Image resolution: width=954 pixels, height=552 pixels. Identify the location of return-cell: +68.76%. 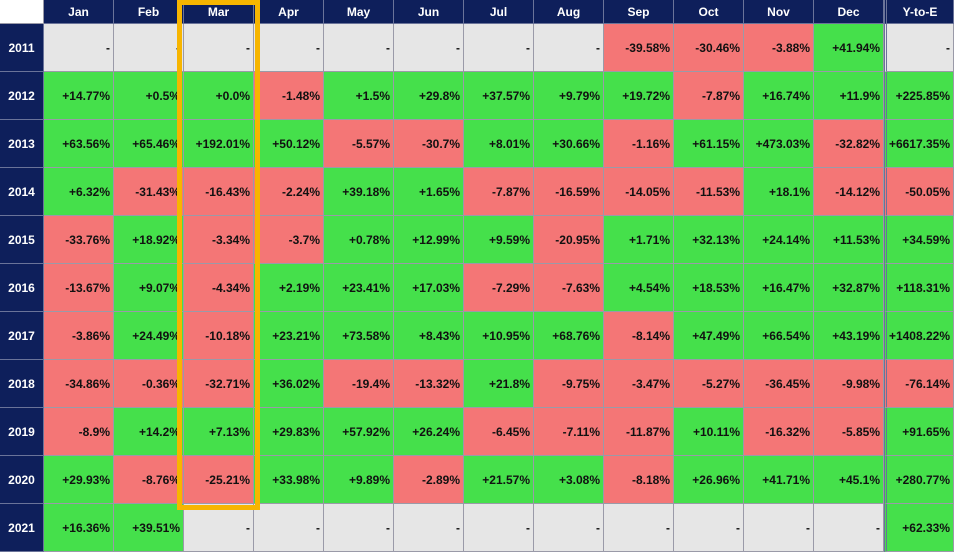
(569, 336).